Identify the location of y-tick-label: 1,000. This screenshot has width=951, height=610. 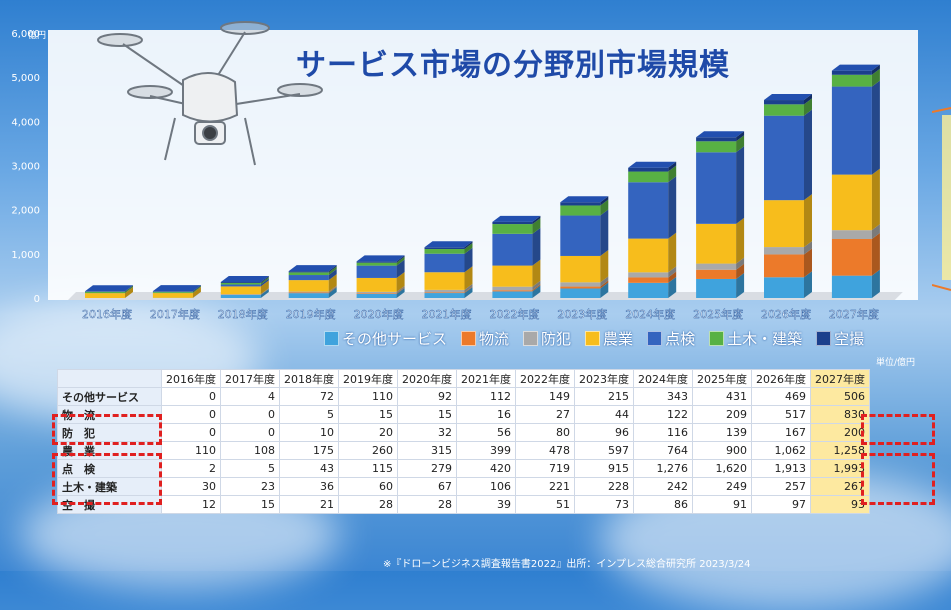
(25, 255).